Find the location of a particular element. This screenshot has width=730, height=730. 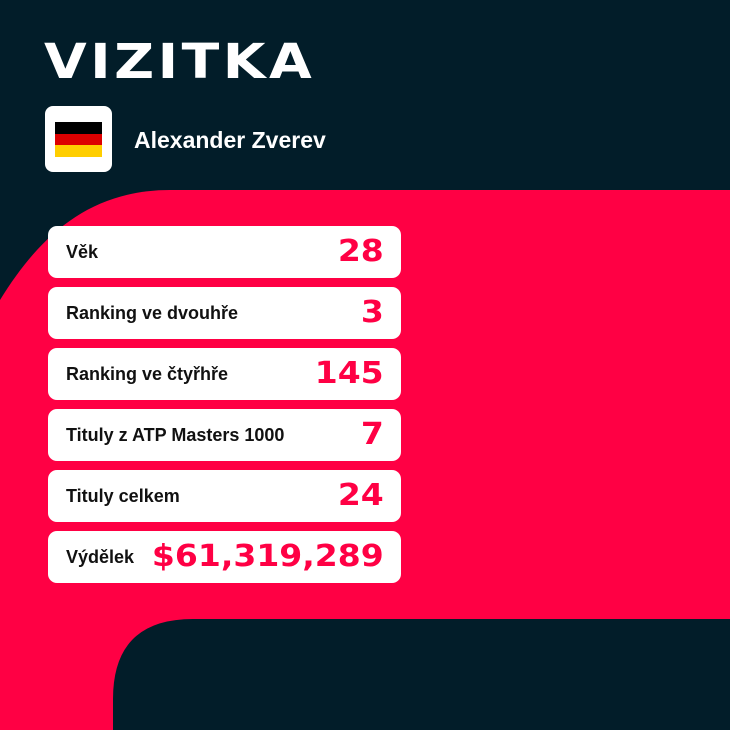

stat-card-earnings: Výdělek $61,319,289 is located at coordinates (224, 557).